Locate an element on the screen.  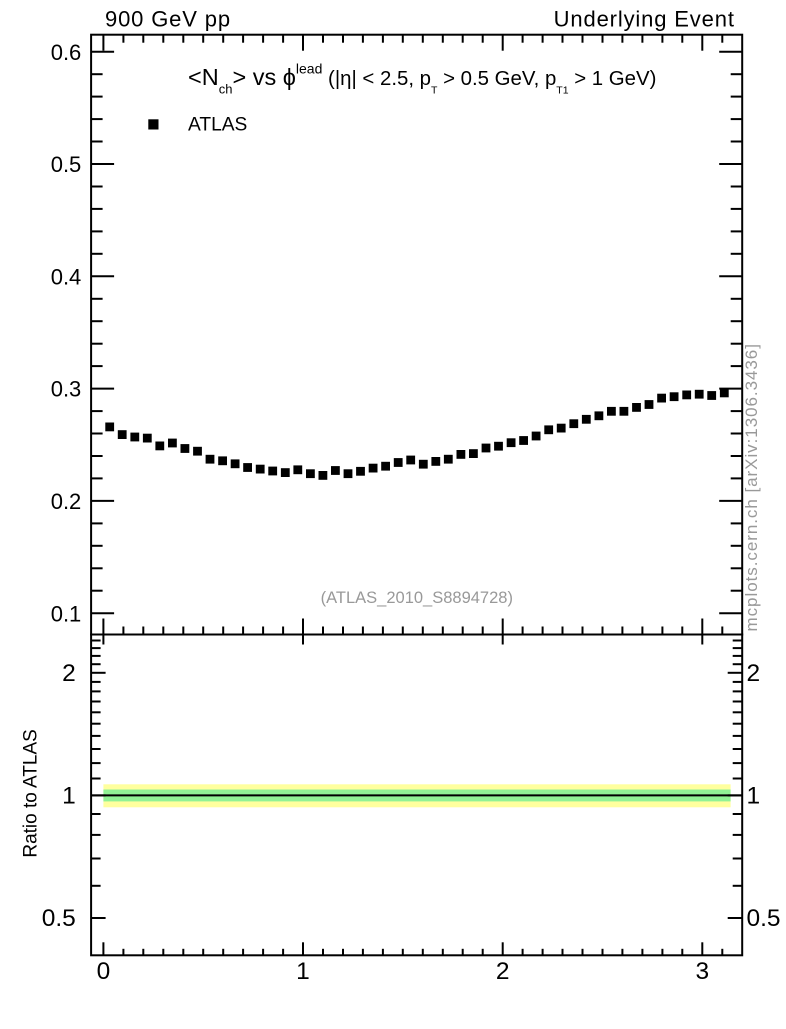
svg-text: 0 is located at coordinates (104, 971).